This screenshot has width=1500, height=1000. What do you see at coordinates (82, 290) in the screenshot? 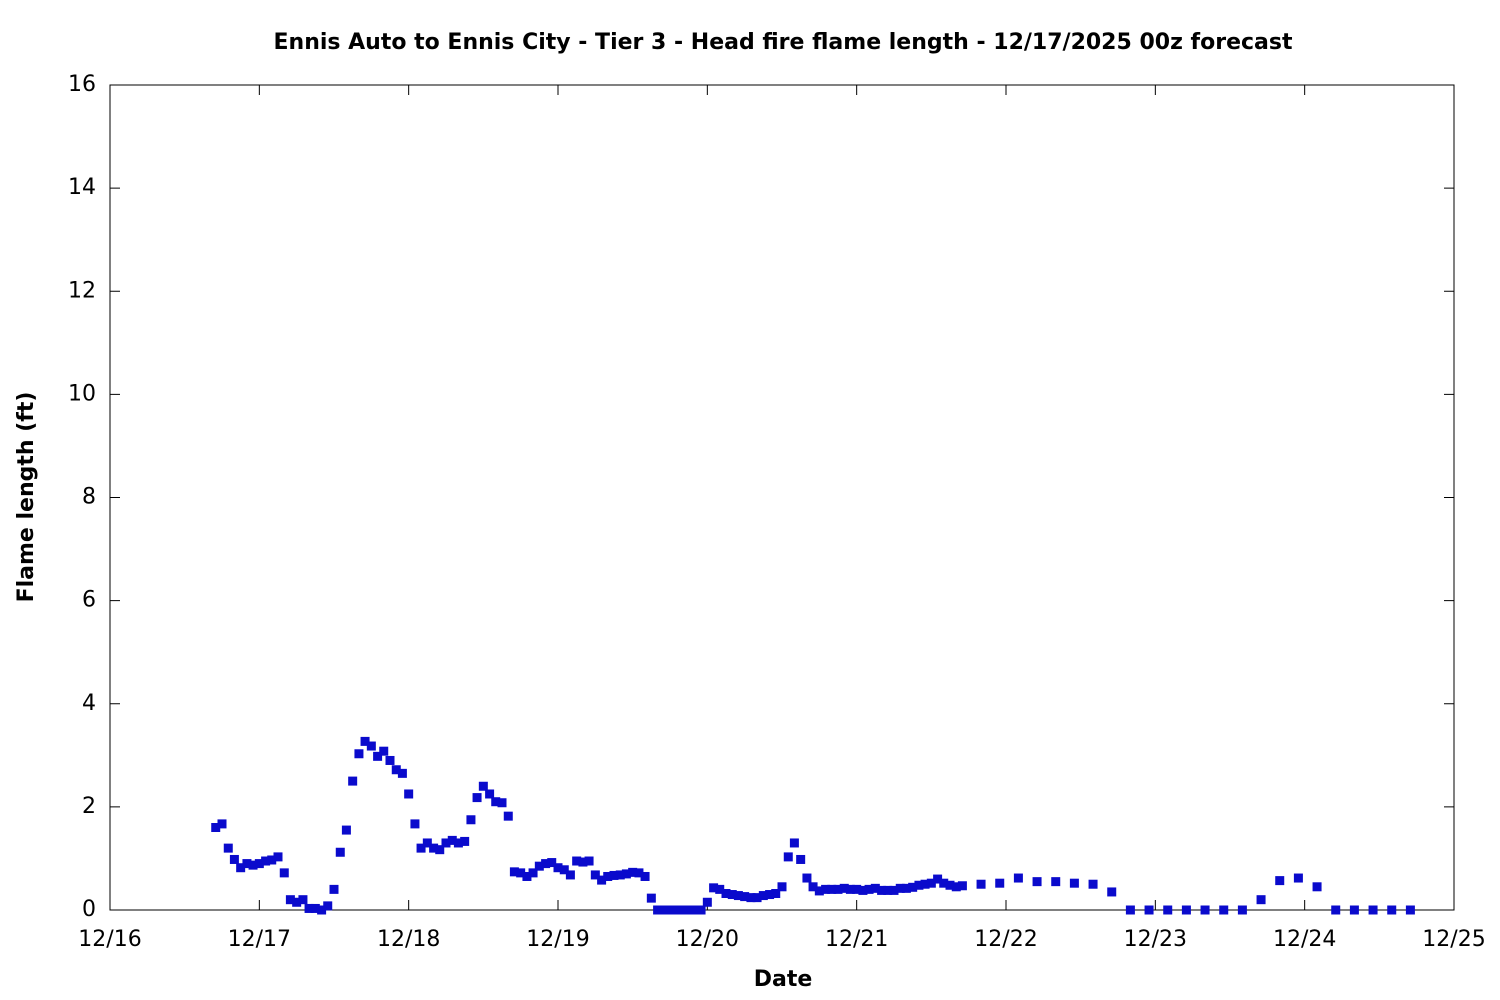
I see `y-tick-label: 12` at bounding box center [82, 290].